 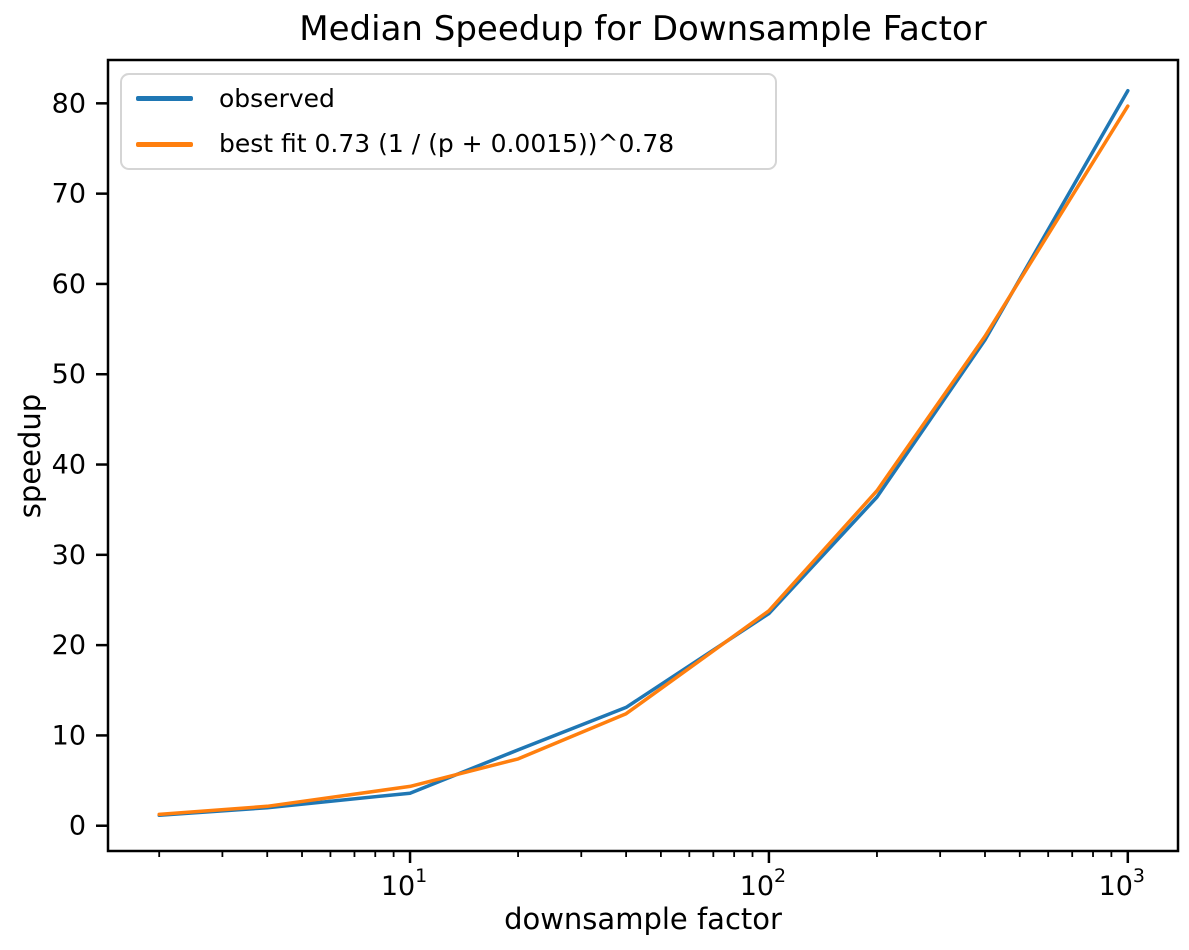 I want to click on observed-line-swatch, so click(x=164, y=99).